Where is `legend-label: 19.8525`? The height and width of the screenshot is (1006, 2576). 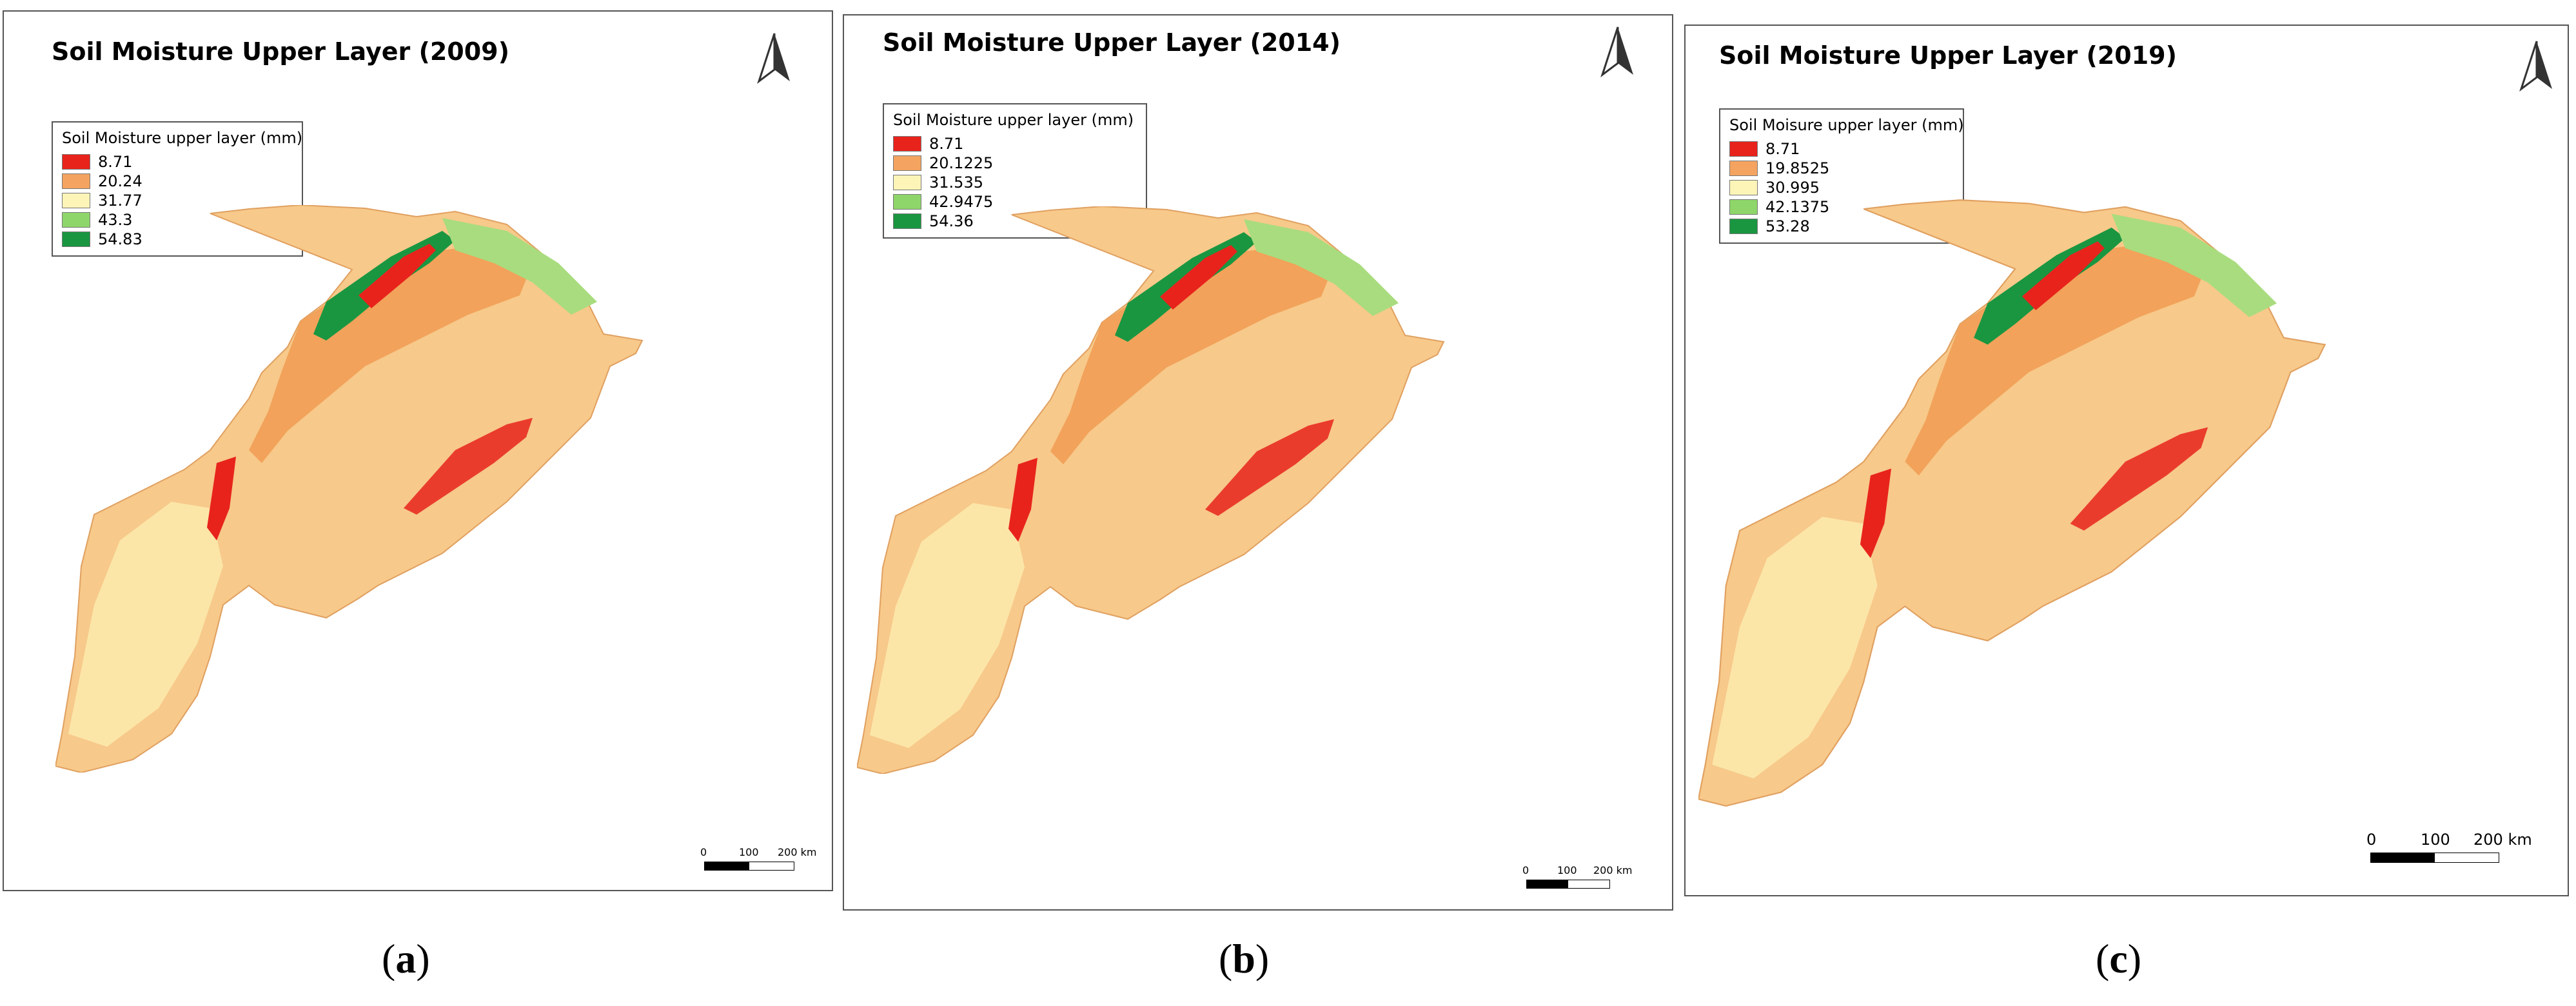
legend-label: 19.8525 is located at coordinates (1797, 168).